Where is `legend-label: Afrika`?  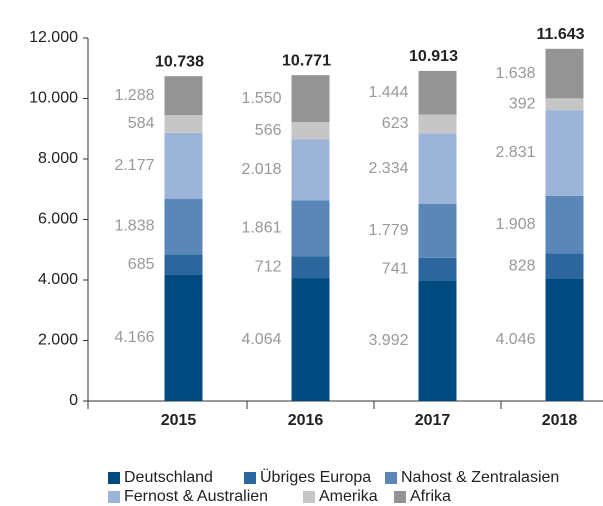
legend-label: Afrika is located at coordinates (430, 496).